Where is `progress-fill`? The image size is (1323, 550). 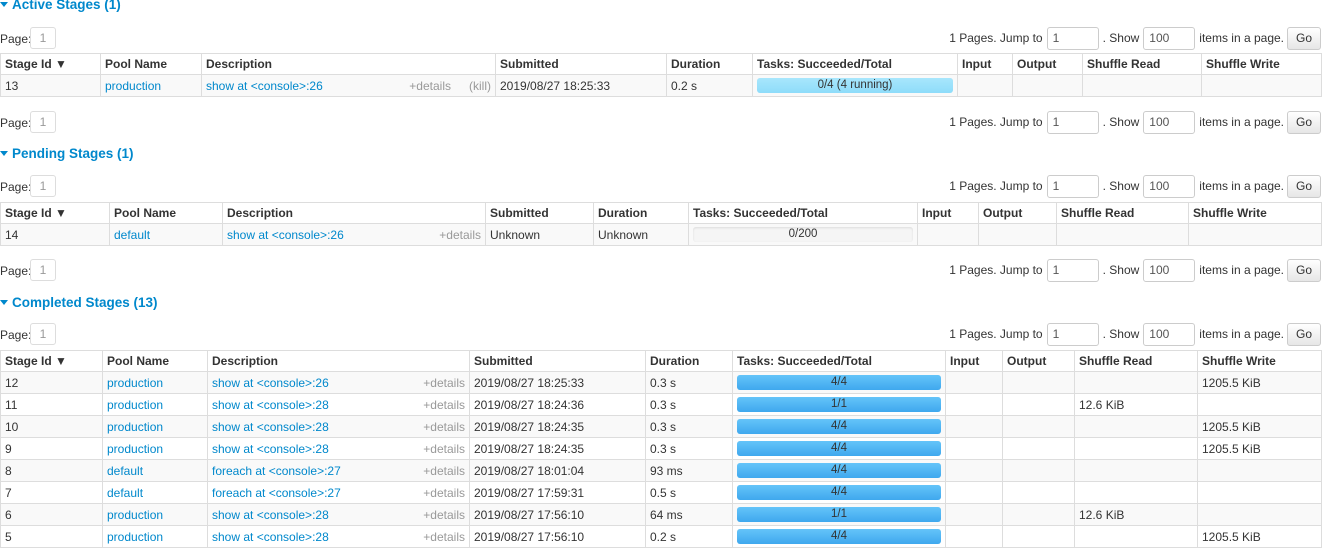
progress-fill is located at coordinates (839, 448).